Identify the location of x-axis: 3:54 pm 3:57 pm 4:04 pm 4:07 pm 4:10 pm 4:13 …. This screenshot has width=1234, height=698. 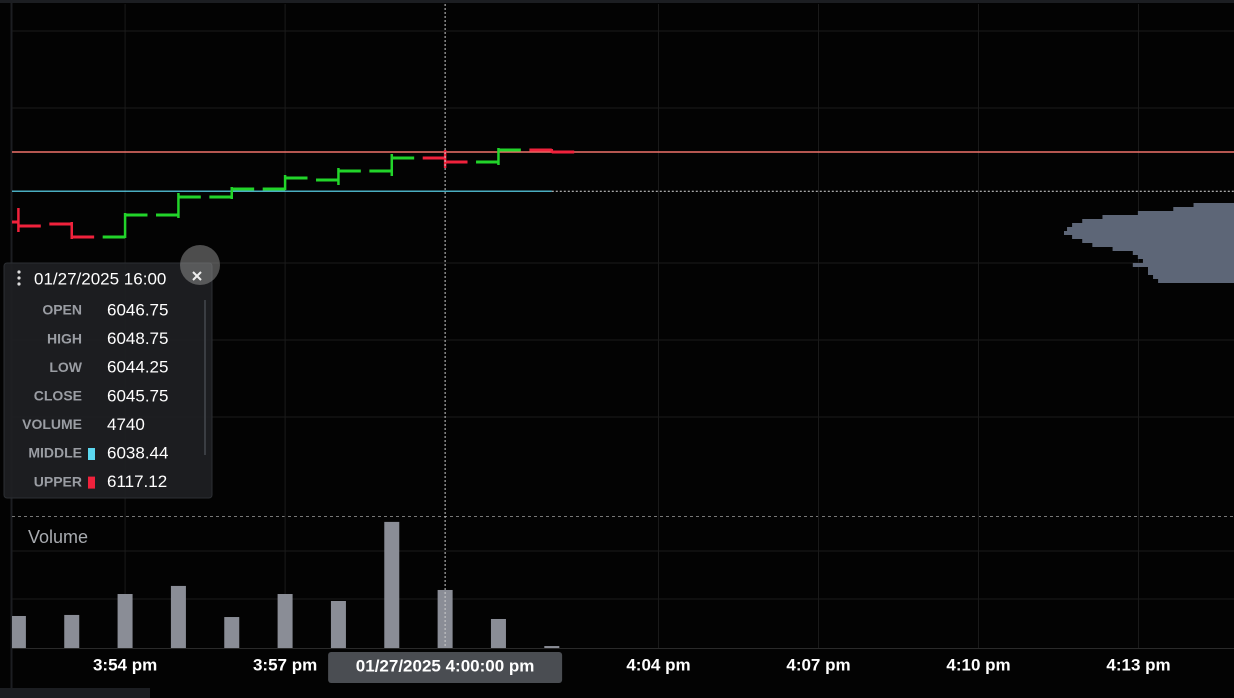
(632, 664).